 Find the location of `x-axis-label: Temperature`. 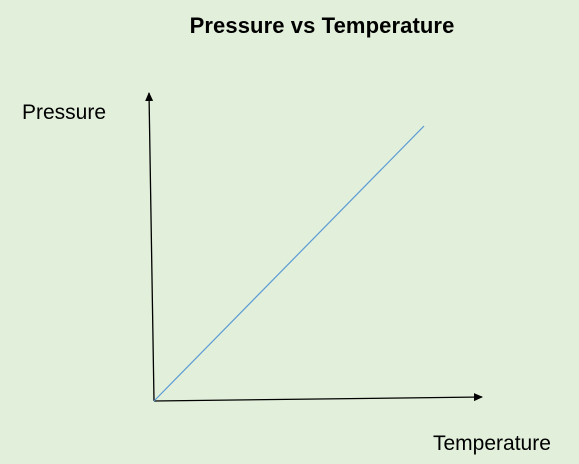

x-axis-label: Temperature is located at coordinates (492, 443).